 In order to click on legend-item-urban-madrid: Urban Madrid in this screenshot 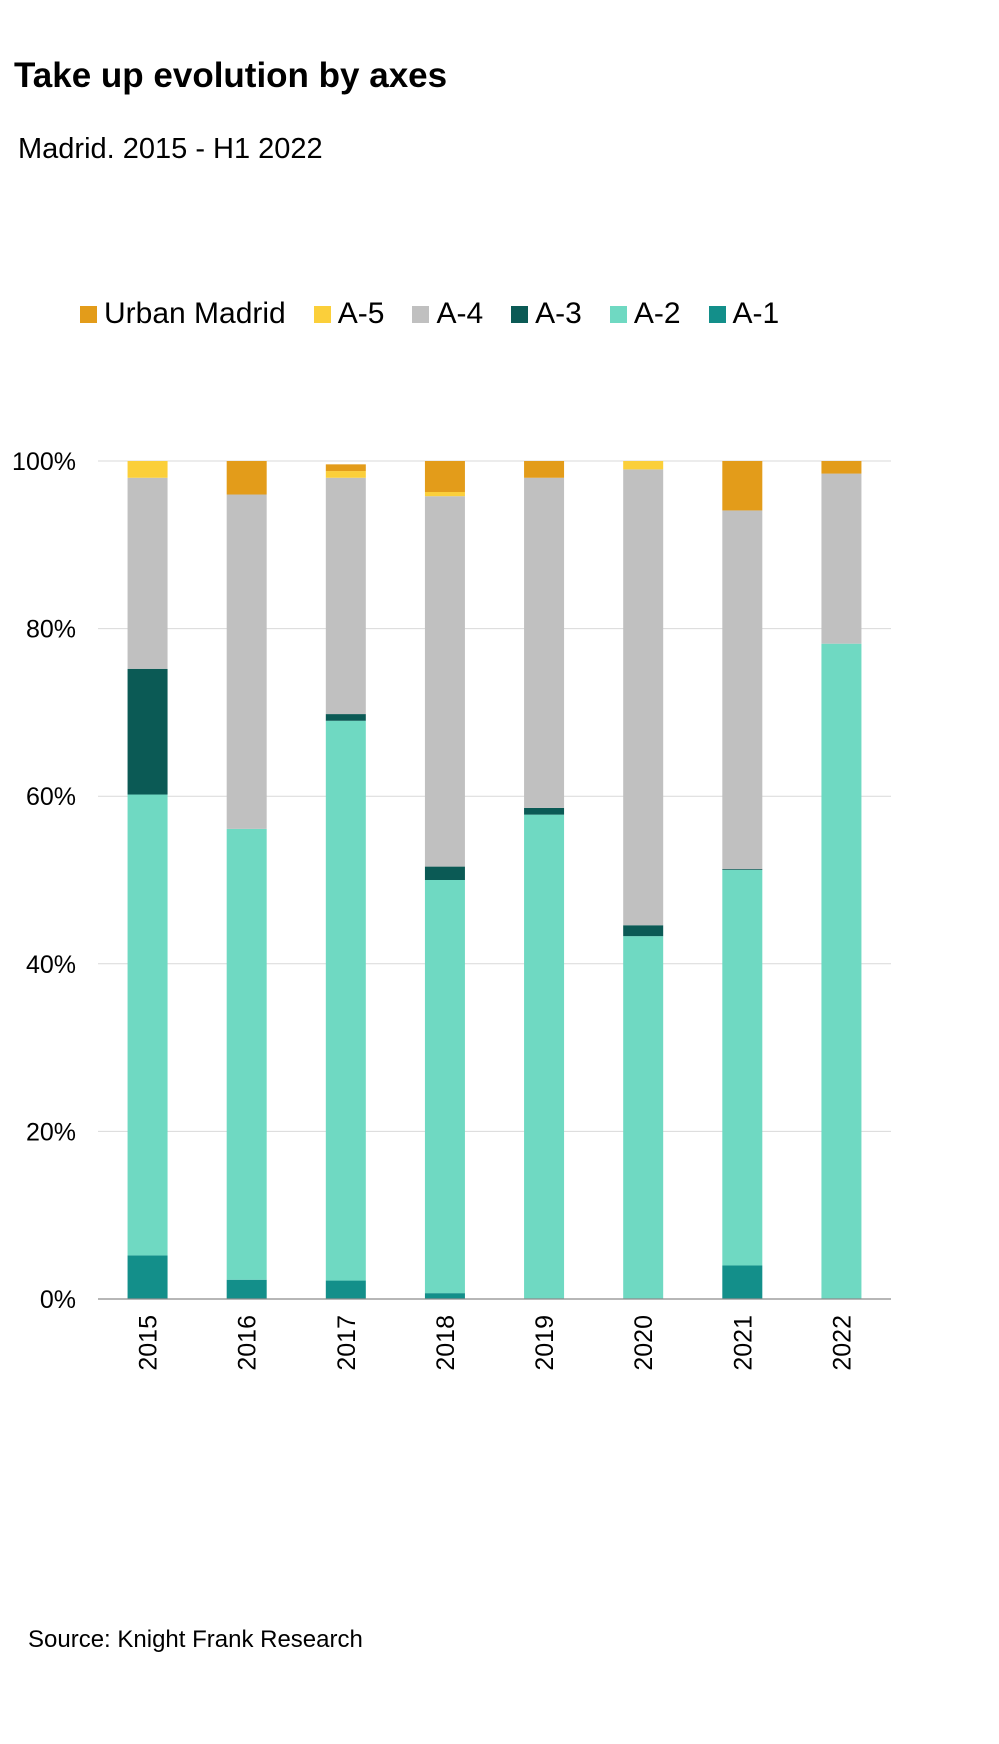, I will do `click(183, 314)`.